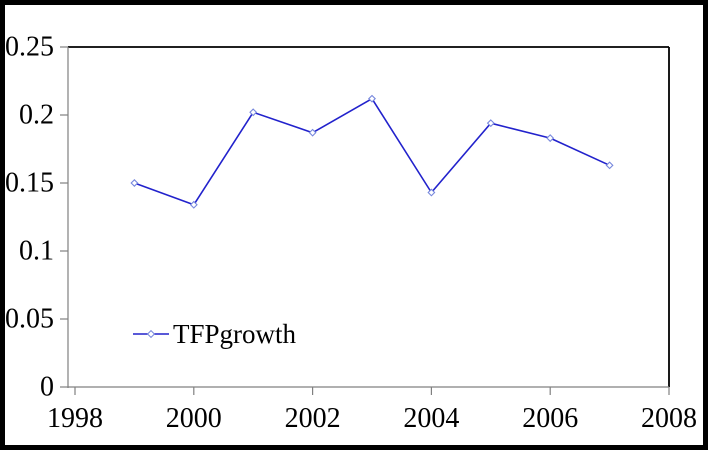 The image size is (708, 450). Describe the element at coordinates (75, 418) in the screenshot. I see `x-tick-label: 1998` at that location.